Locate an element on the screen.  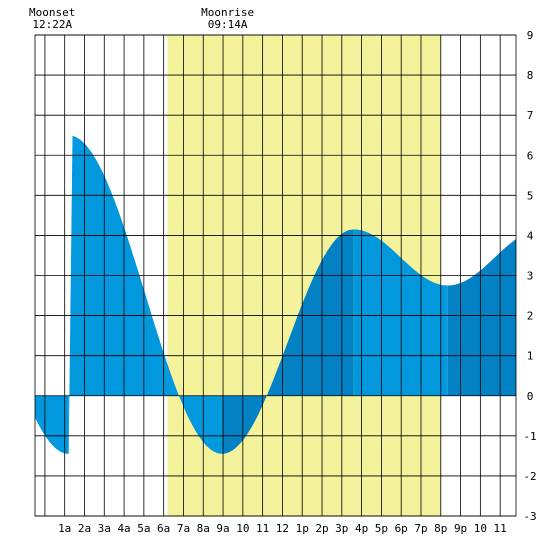
y-tick-label: 4 is located at coordinates (530, 235).